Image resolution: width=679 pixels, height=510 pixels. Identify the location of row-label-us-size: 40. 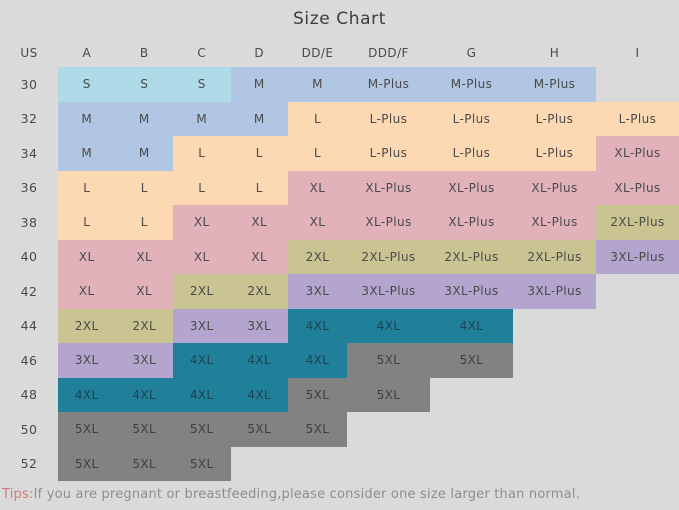
(29, 257).